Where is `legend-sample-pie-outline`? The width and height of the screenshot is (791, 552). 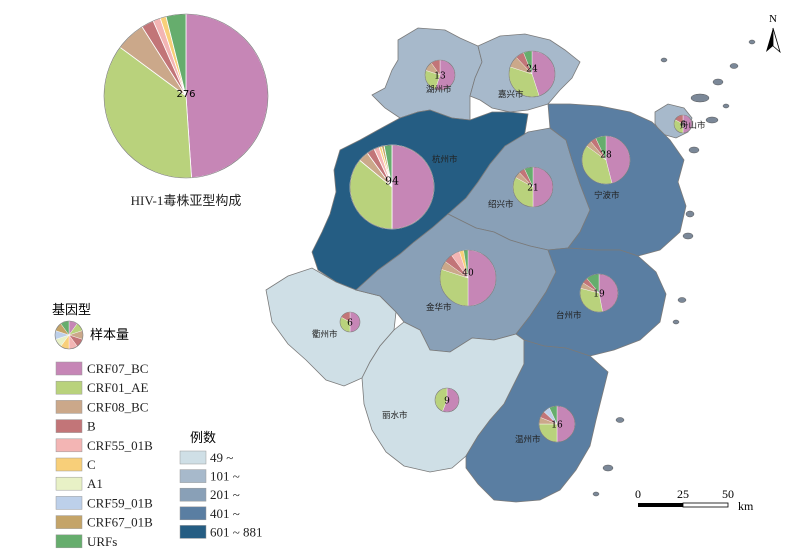 legend-sample-pie-outline is located at coordinates (69, 335).